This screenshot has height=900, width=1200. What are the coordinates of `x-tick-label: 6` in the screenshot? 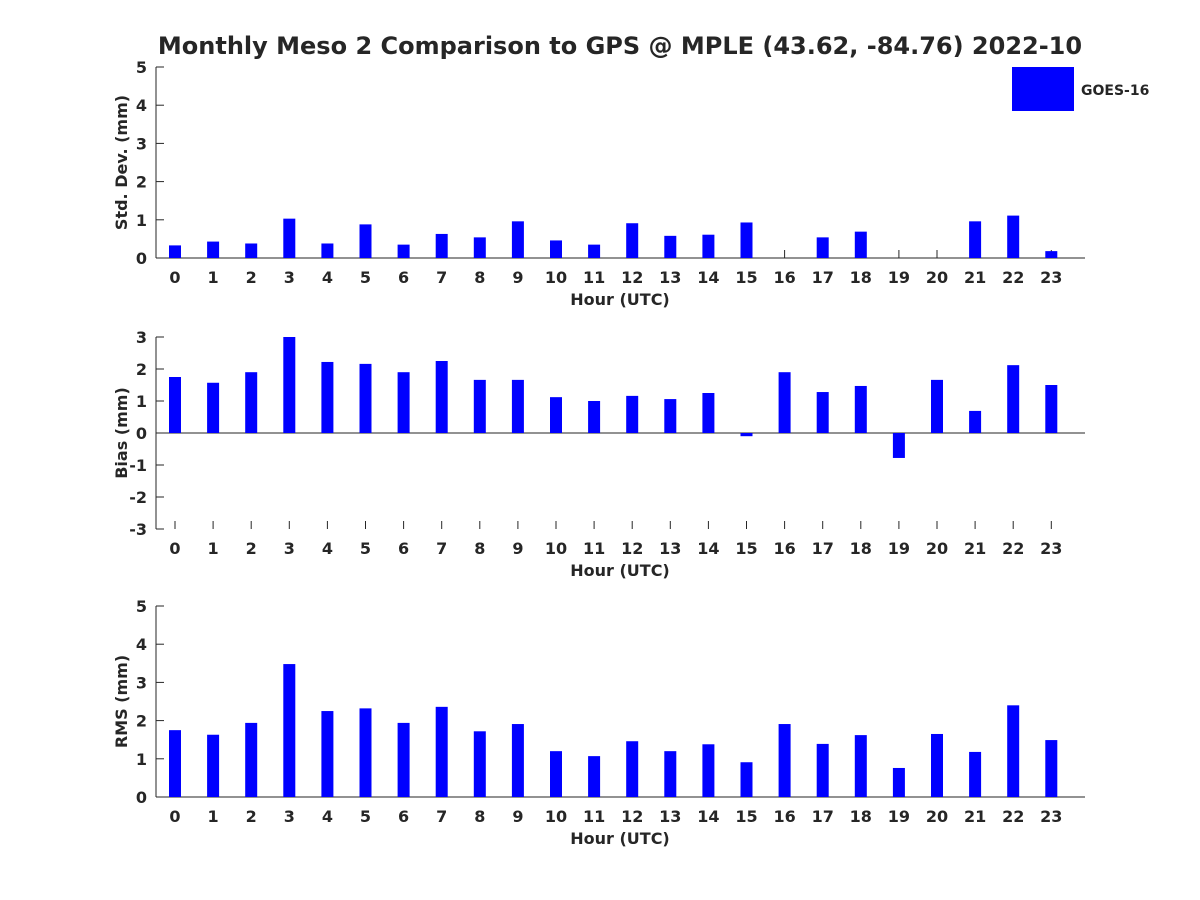 It's located at (403, 816).